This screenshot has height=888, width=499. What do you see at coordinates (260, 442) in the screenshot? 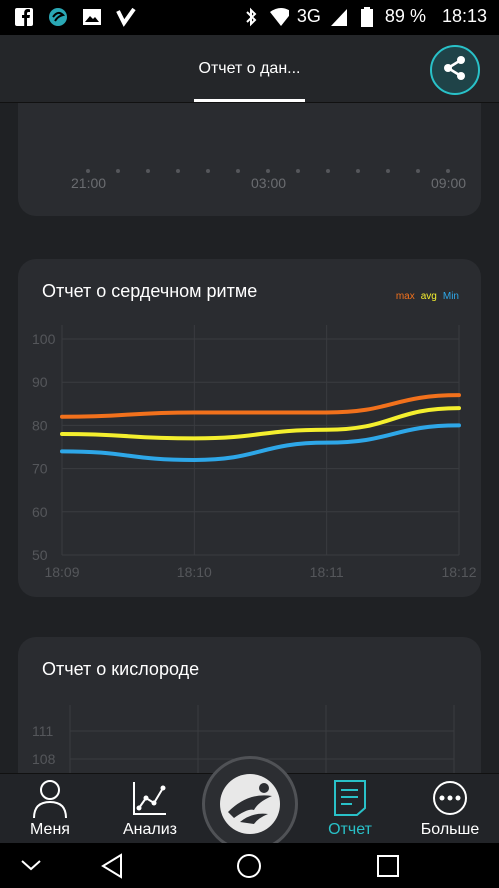
I see `series-line-min` at bounding box center [260, 442].